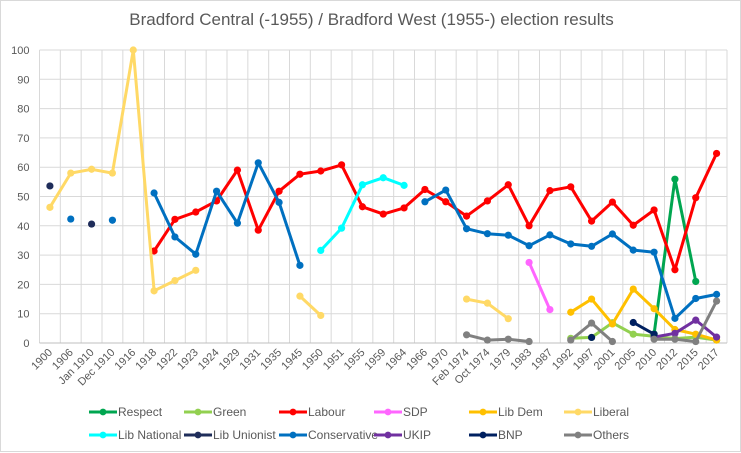 The image size is (741, 453). Describe the element at coordinates (709, 360) in the screenshot. I see `x-tick-label: 2017` at that location.